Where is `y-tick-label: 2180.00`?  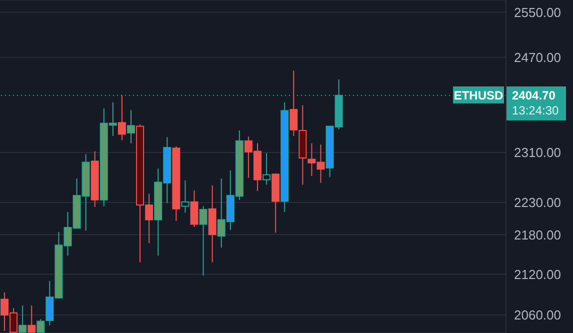
y-tick-label: 2180.00 is located at coordinates (537, 234).